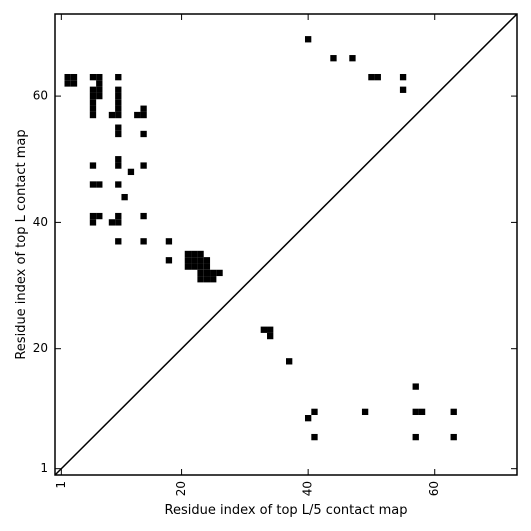 This screenshot has height=531, width=531. I want to click on y-tick-label: 1, so click(44, 468).